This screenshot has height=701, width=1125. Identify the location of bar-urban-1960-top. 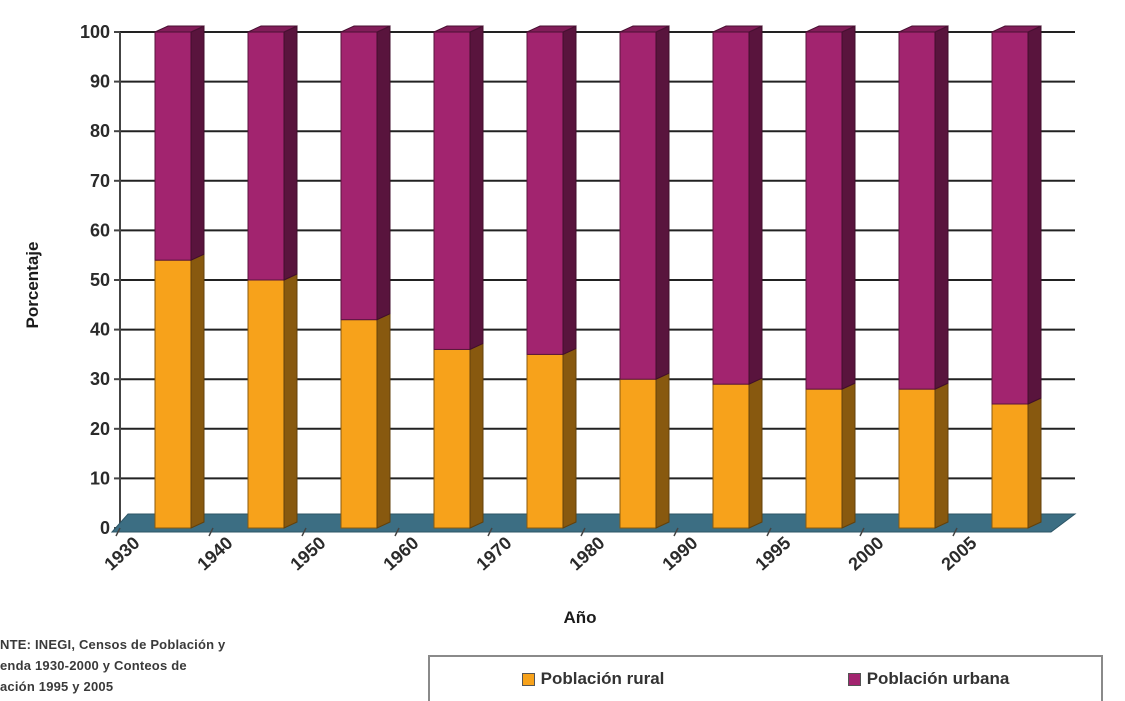
(458, 29).